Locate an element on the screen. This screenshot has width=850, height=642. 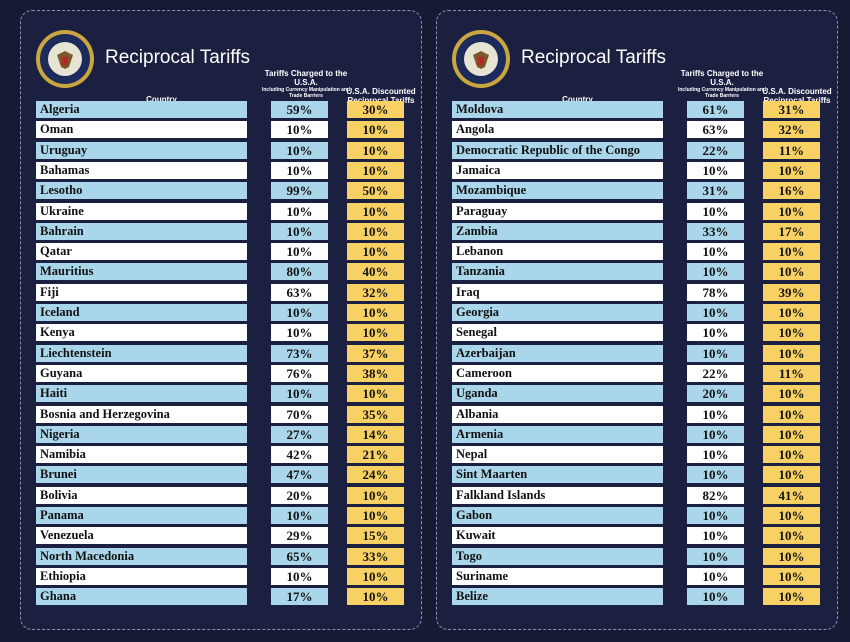
charged-cell: 70% is located at coordinates (299, 414).